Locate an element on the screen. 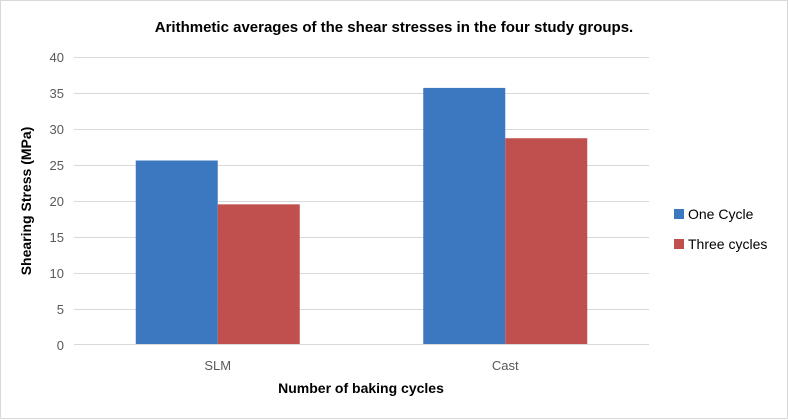 Image resolution: width=788 pixels, height=420 pixels. y-tick-label: 0 is located at coordinates (60, 345).